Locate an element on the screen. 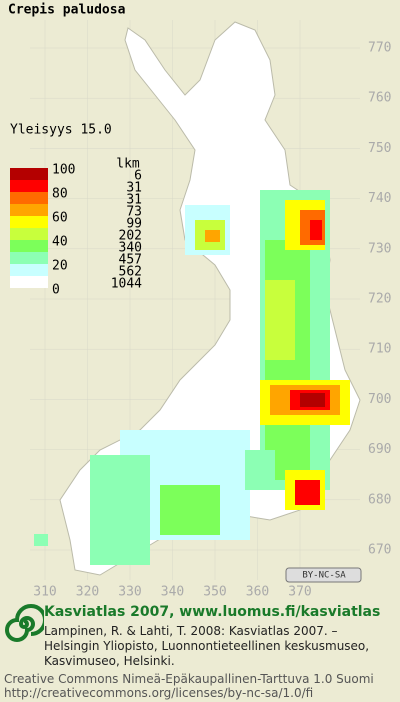 The height and width of the screenshot is (702, 400). license-badge-text: BY-NC-SA is located at coordinates (324, 576).